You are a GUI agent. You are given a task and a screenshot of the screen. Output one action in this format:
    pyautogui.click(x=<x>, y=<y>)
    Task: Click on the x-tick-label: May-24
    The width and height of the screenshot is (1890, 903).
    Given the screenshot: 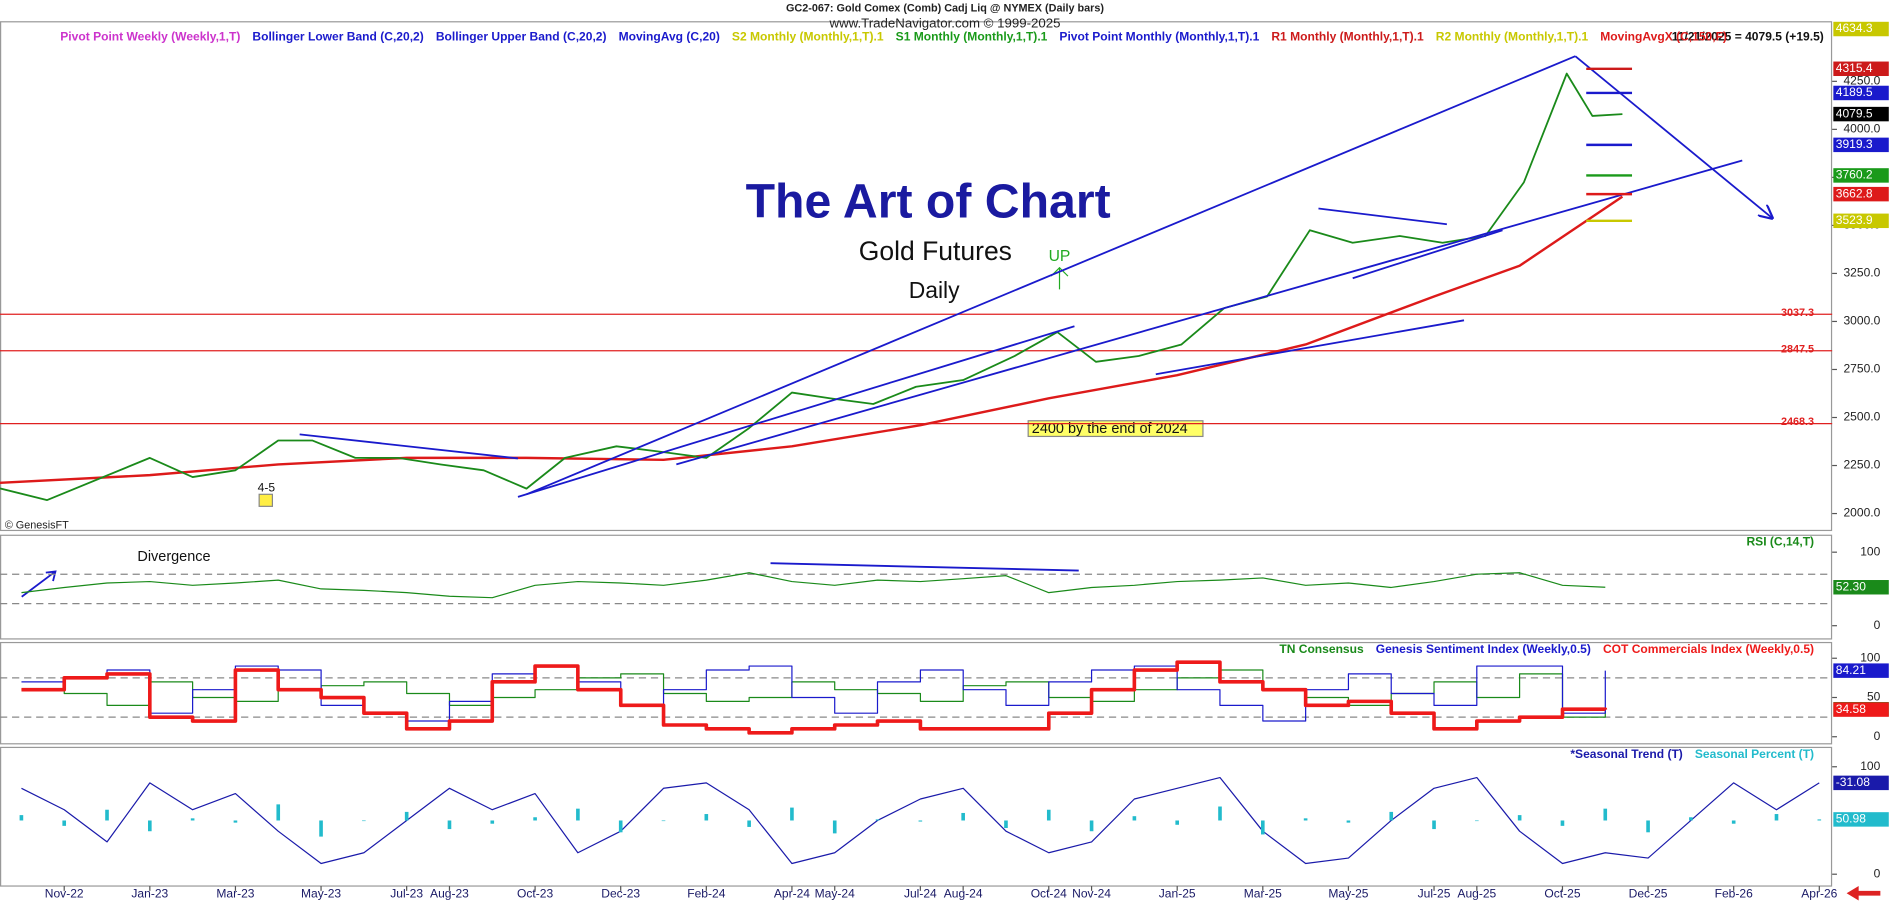 What is the action you would take?
    pyautogui.click(x=835, y=894)
    